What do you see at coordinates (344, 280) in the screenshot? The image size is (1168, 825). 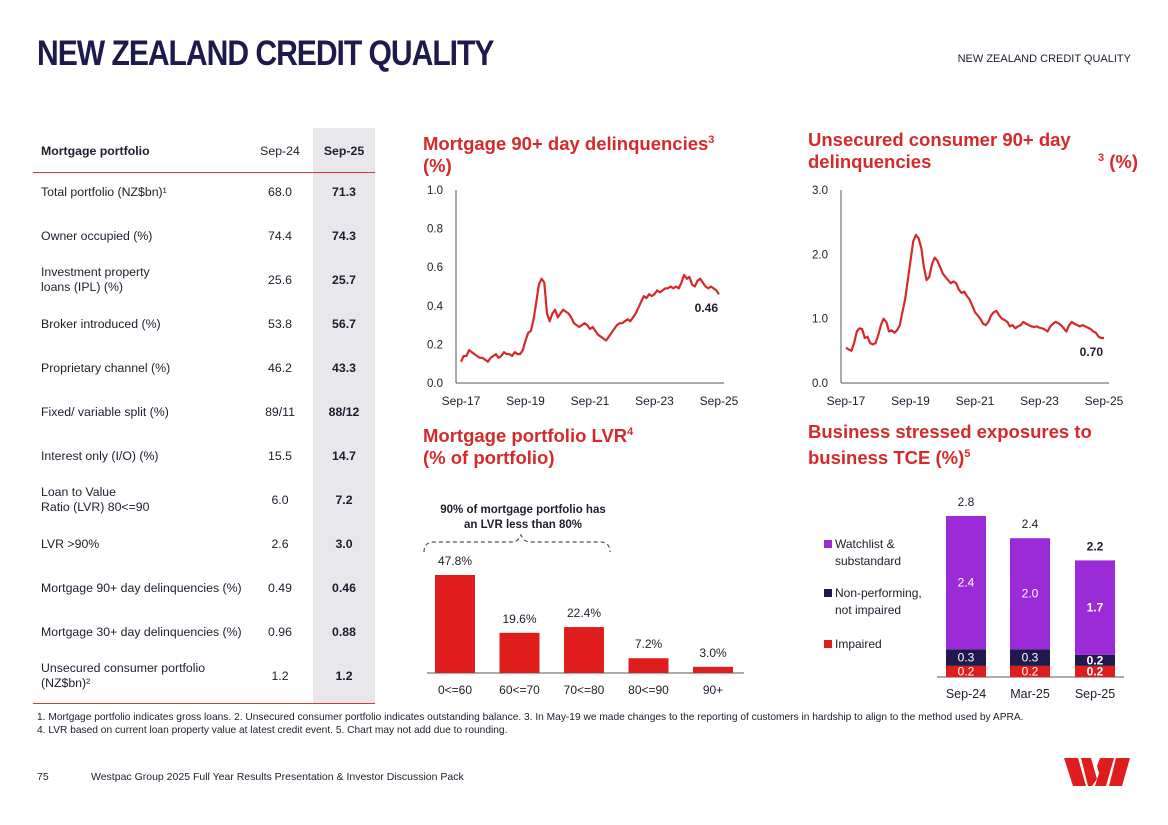 I see `cell-sep25: 25.7` at bounding box center [344, 280].